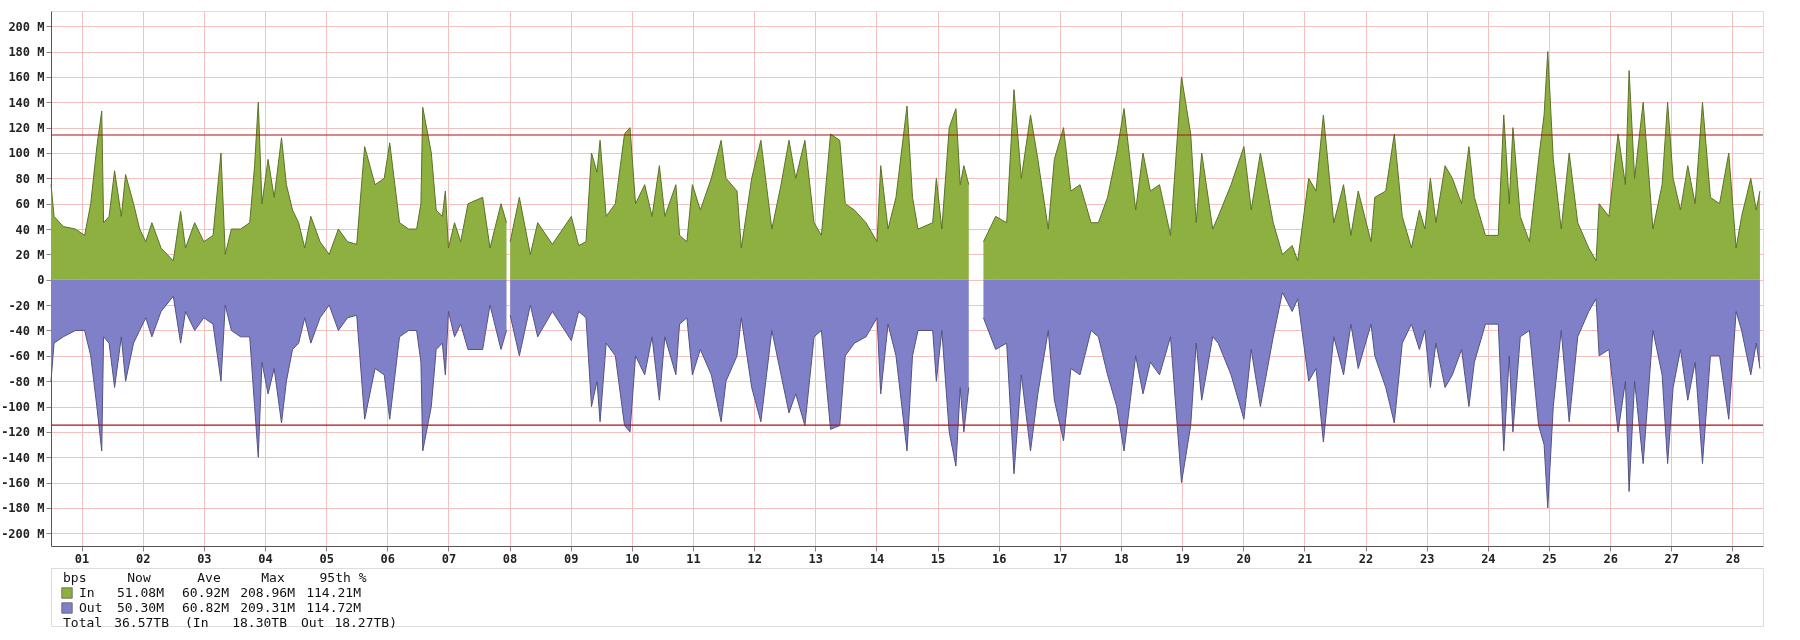 This screenshot has width=1800, height=640. What do you see at coordinates (143, 558) in the screenshot?
I see `x-tick-label: 02` at bounding box center [143, 558].